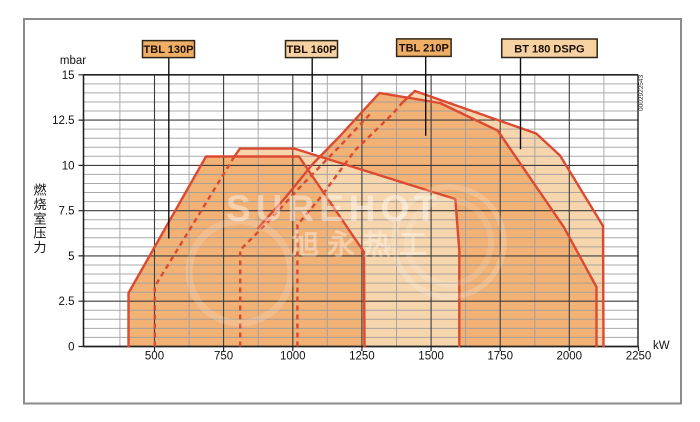  I want to click on svg-text: kW, so click(661, 346).